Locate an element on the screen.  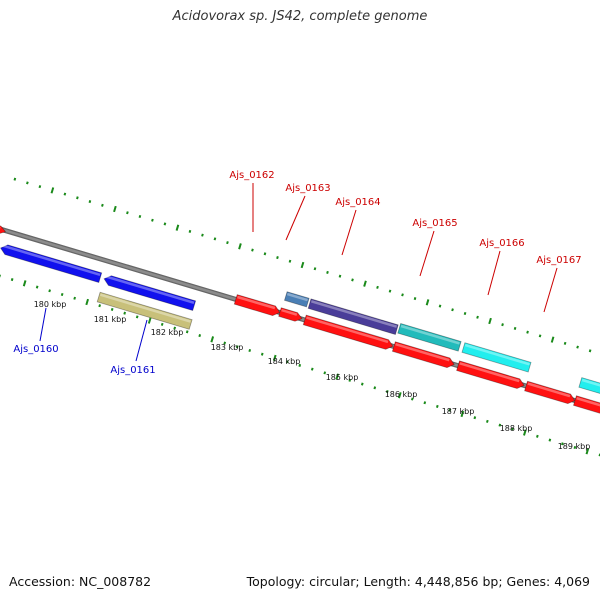
feature-cyan-highlight is located at coordinates (590, 382).